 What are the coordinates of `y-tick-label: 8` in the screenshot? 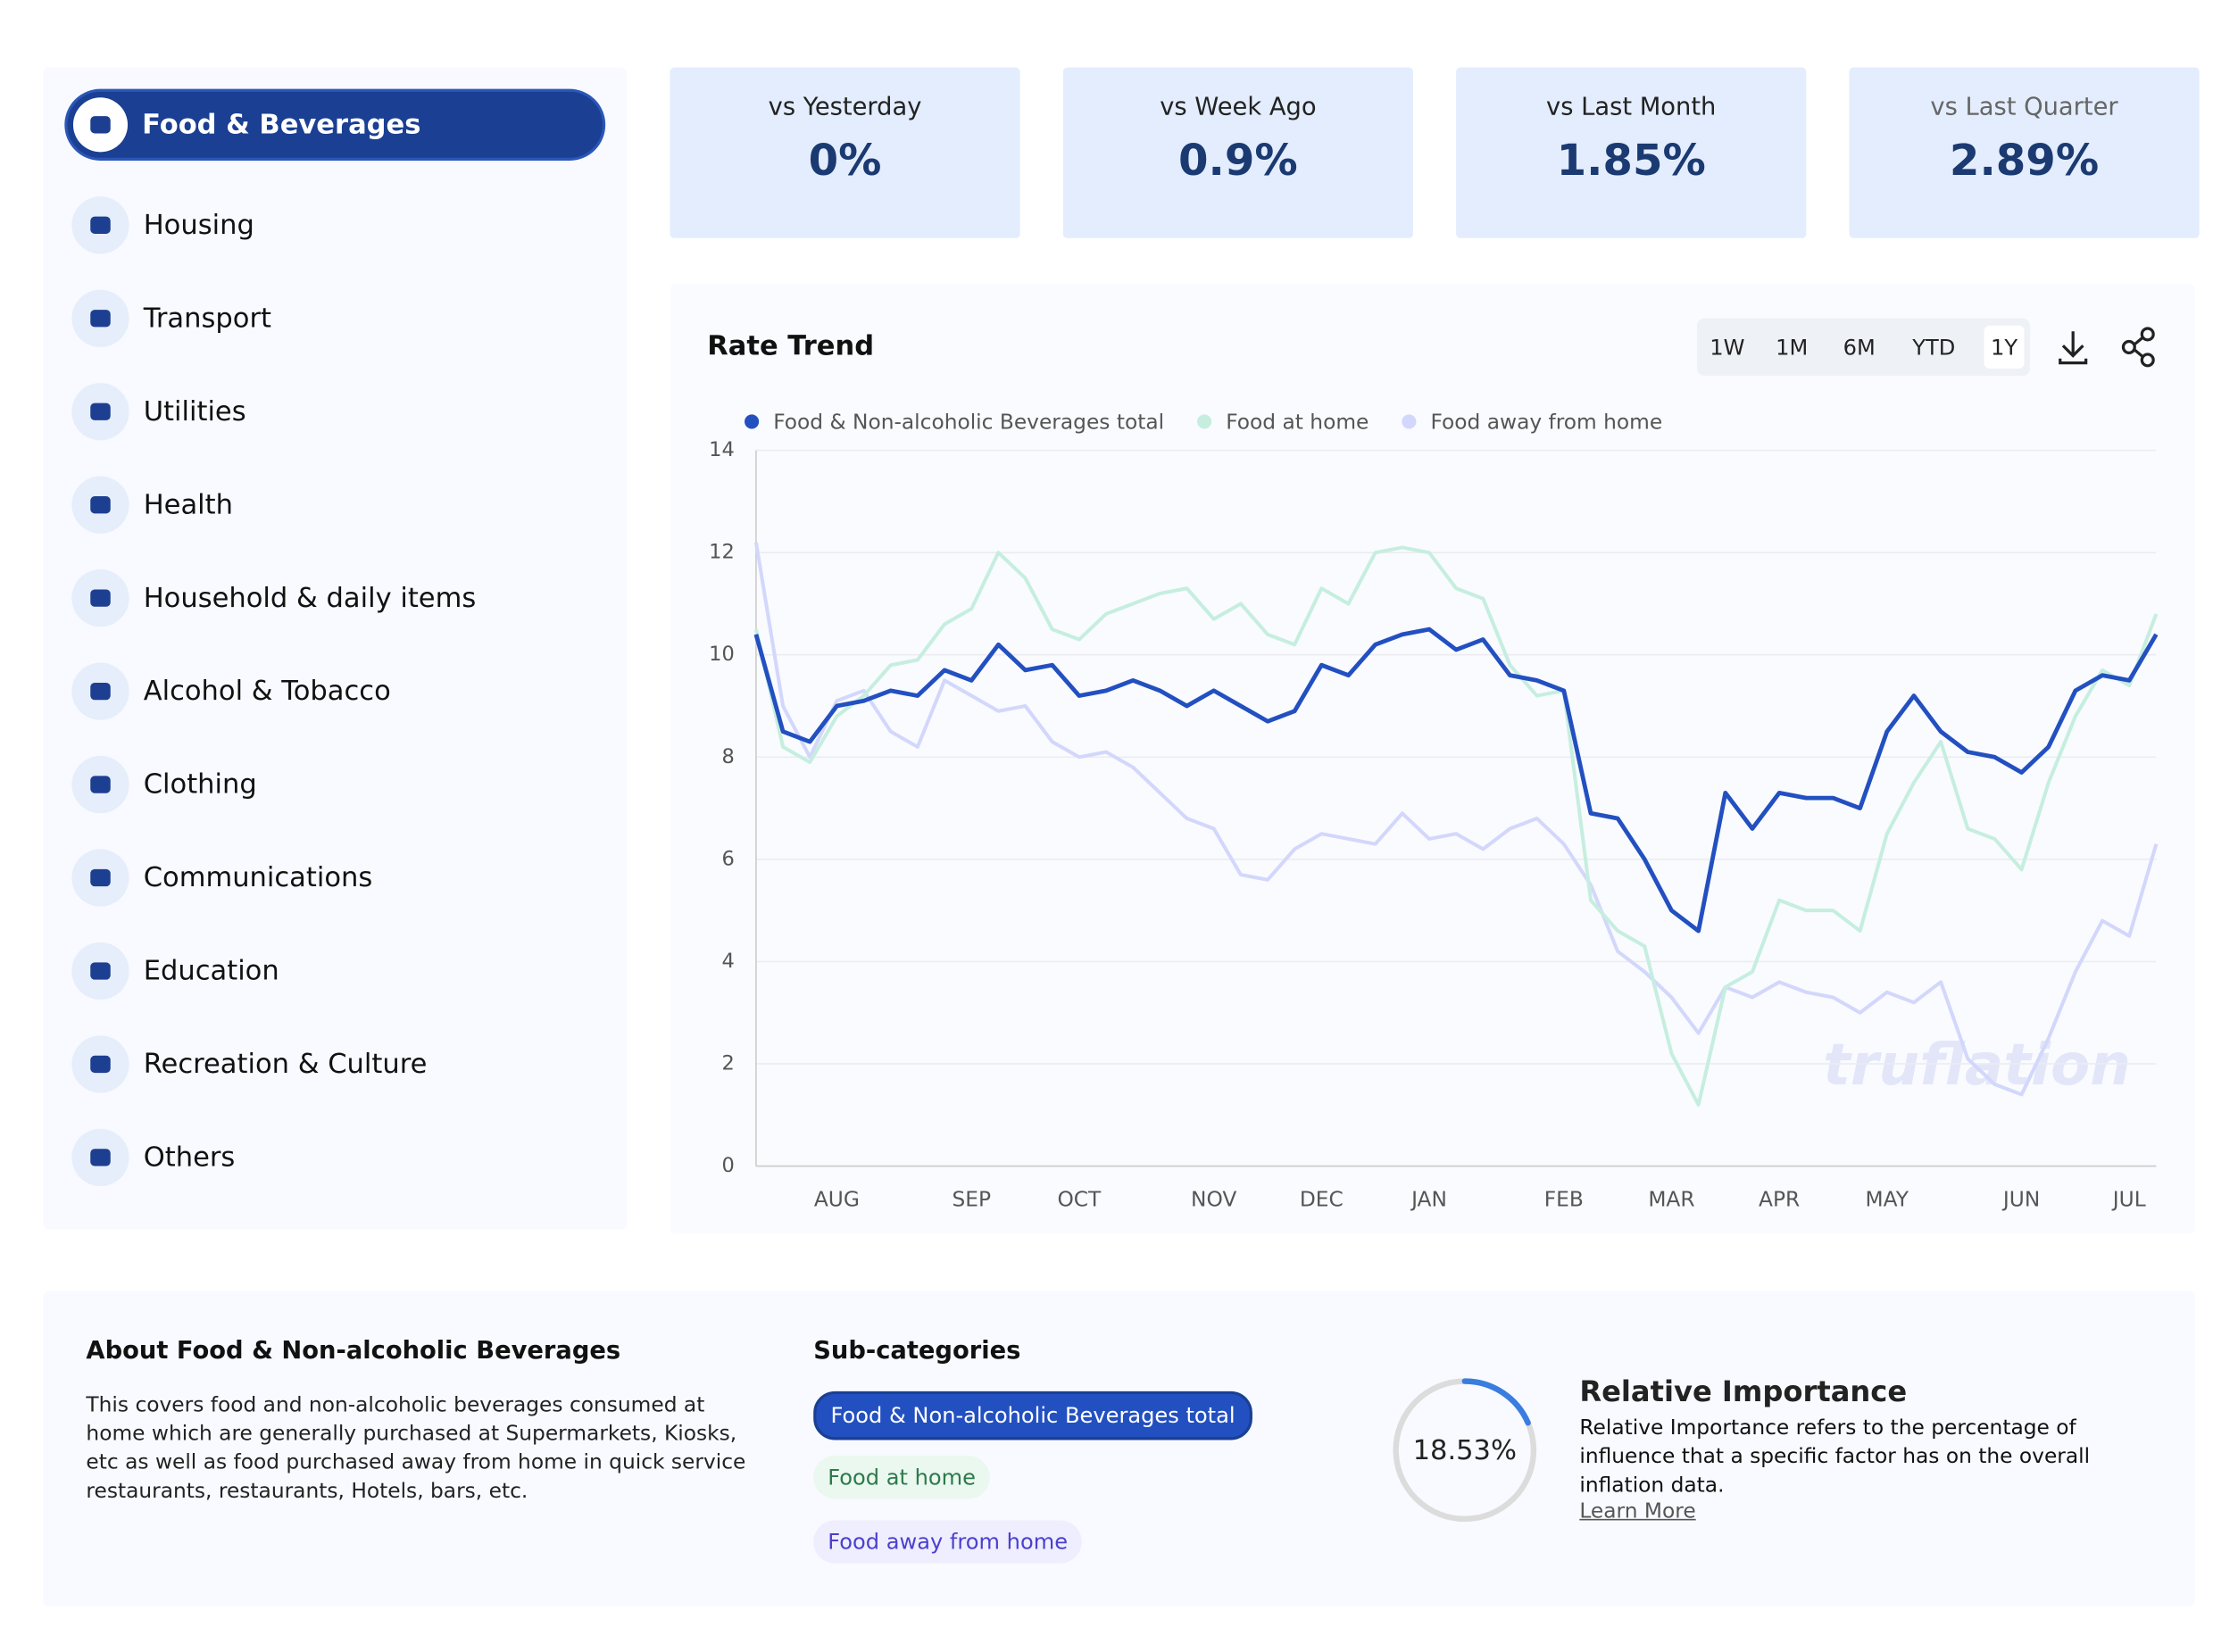 It's located at (727, 757).